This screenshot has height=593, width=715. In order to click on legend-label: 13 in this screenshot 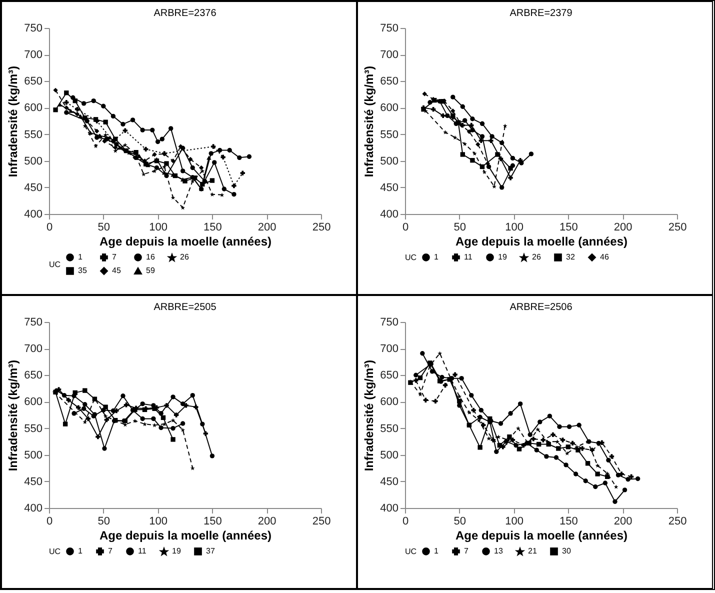, I will do `click(499, 551)`.